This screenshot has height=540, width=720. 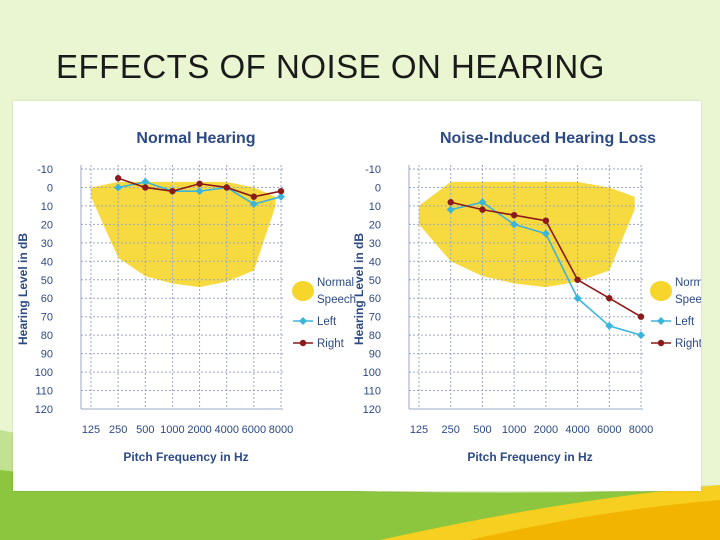 I want to click on slide-title: EFFECTS OF NOISE ON HEARING, so click(x=330, y=66).